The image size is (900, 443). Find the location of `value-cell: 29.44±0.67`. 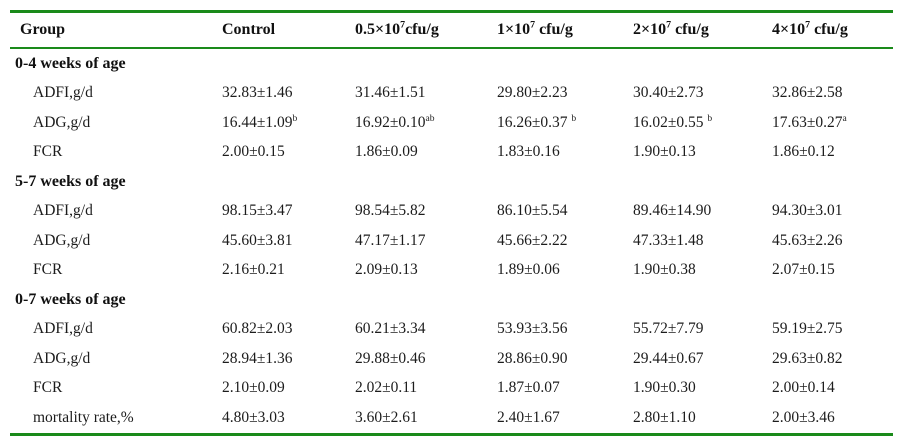

value-cell: 29.44±0.67 is located at coordinates (668, 358).